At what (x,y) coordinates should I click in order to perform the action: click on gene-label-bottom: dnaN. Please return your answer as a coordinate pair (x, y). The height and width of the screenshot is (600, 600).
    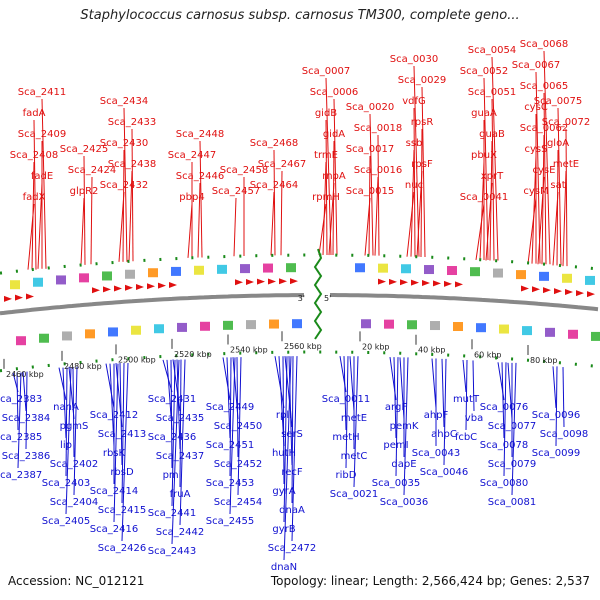
    Looking at the image, I should click on (284, 567).